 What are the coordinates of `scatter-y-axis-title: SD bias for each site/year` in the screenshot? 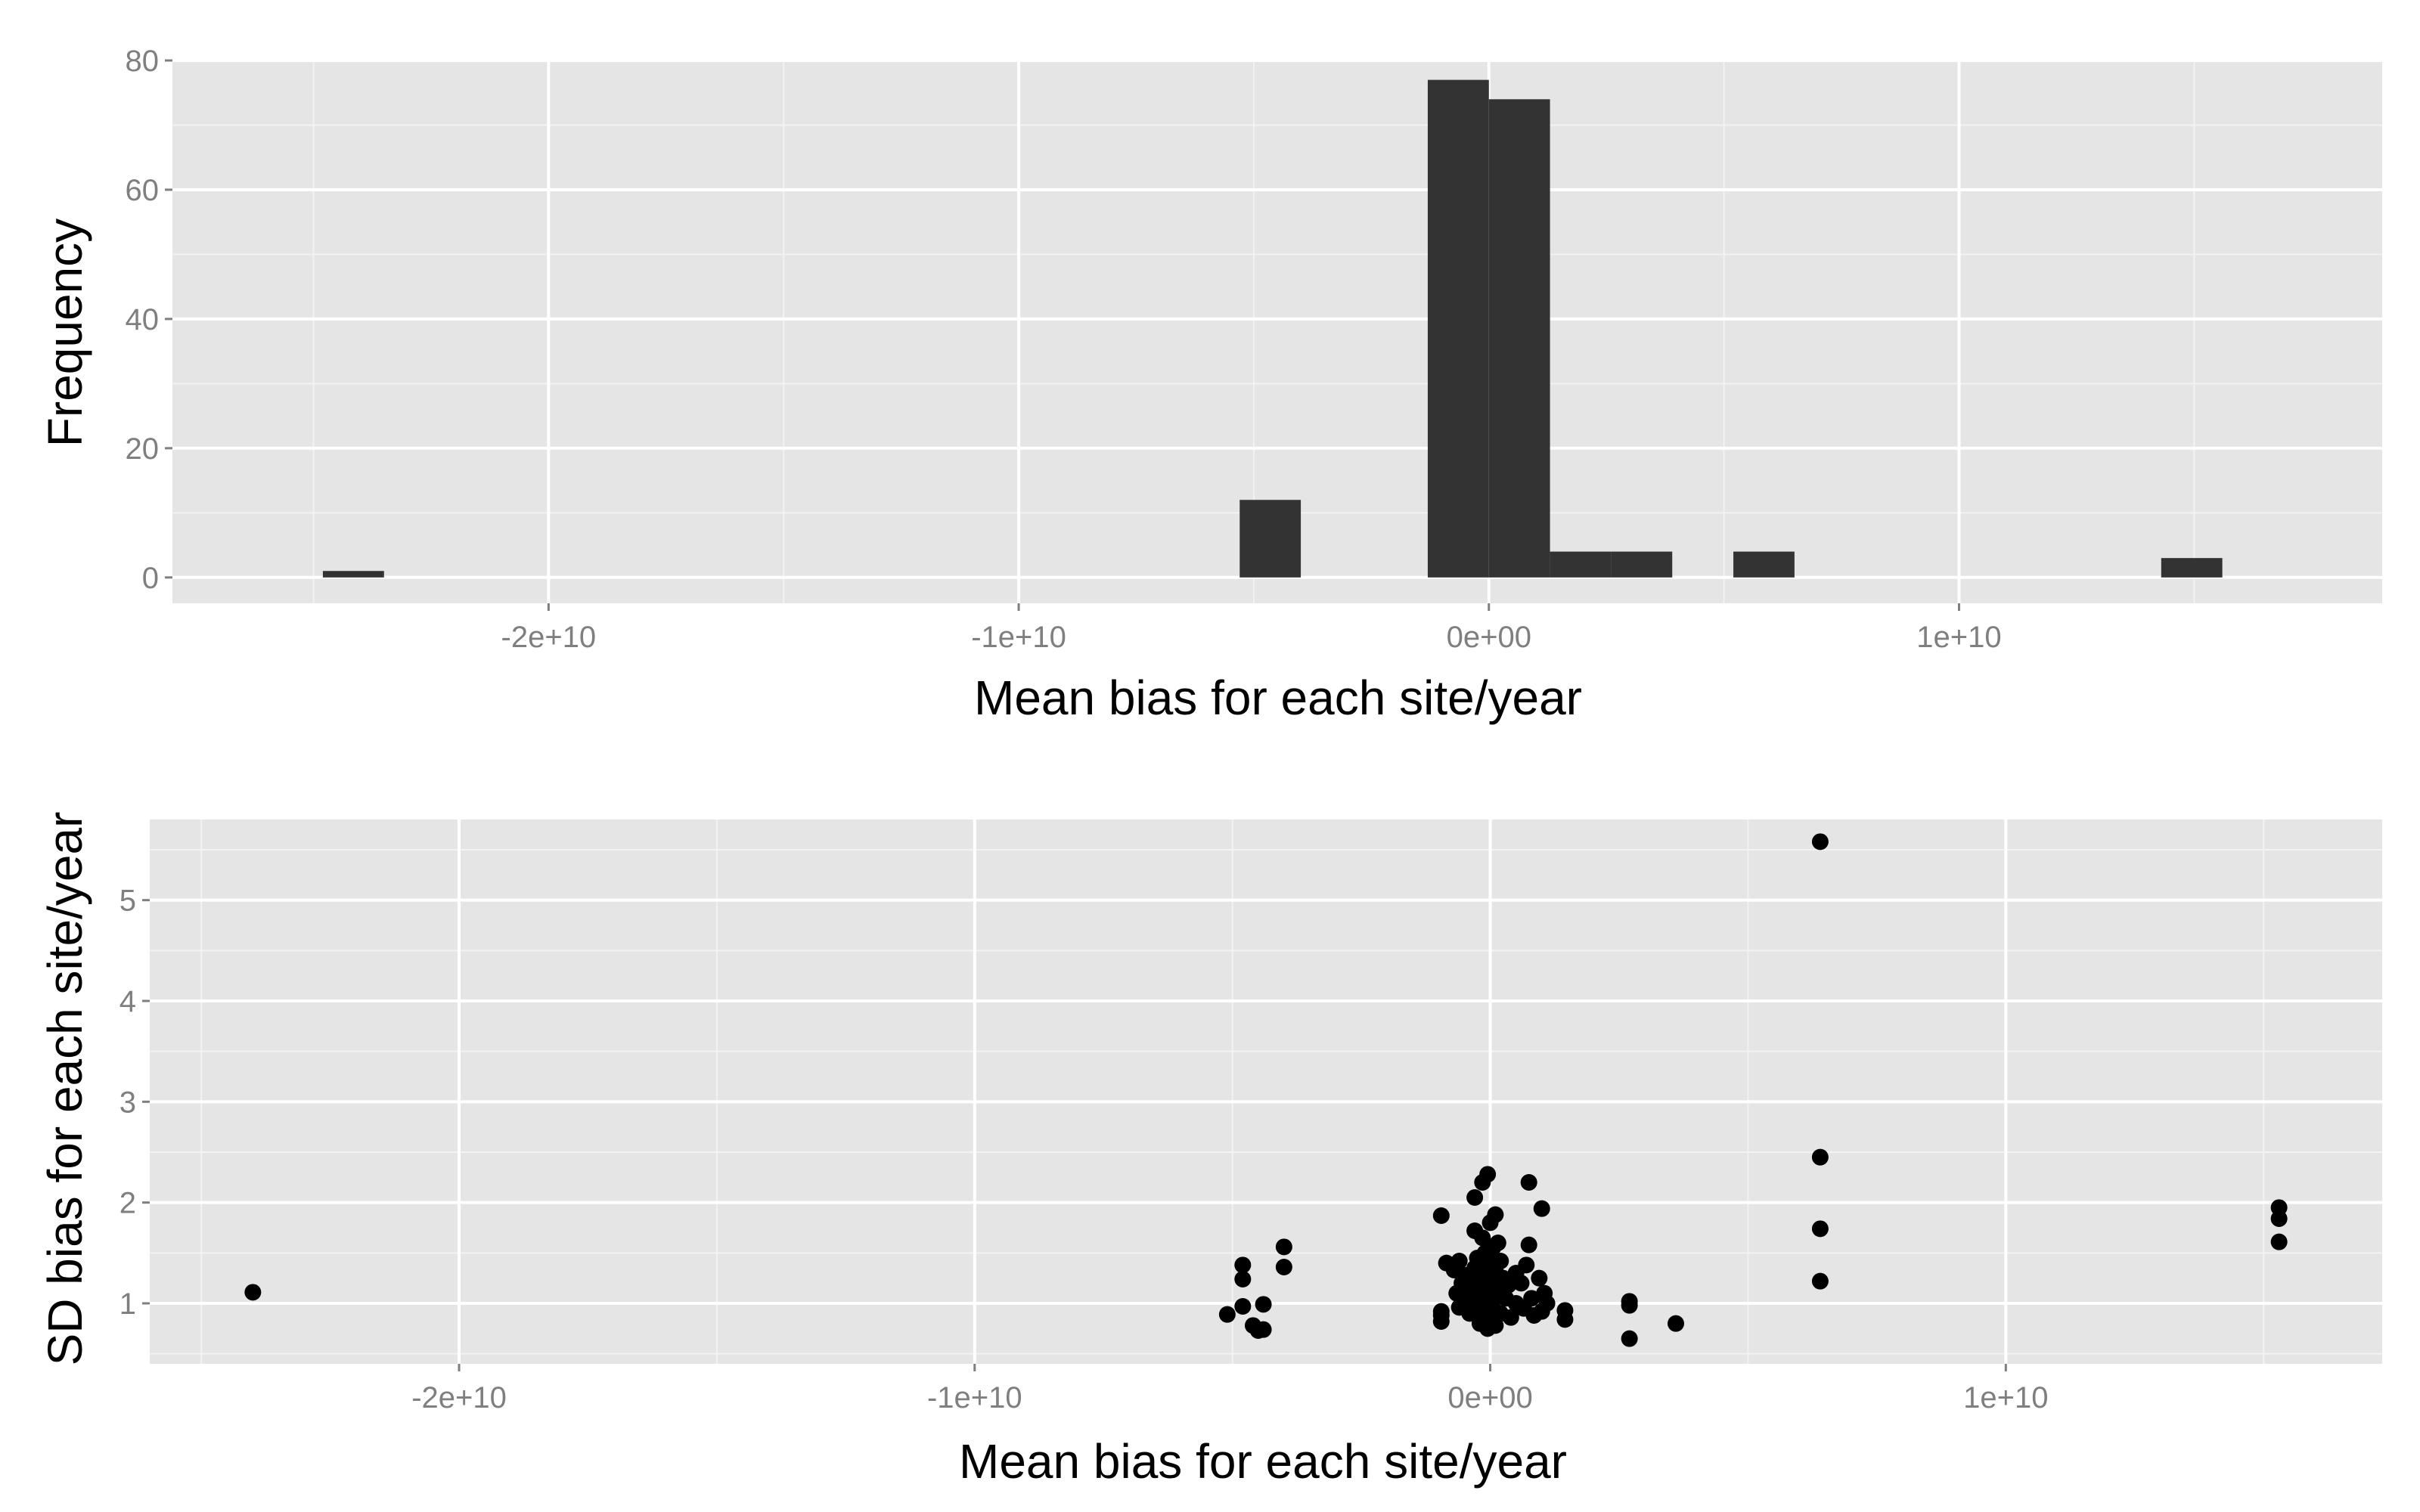 It's located at (65, 1089).